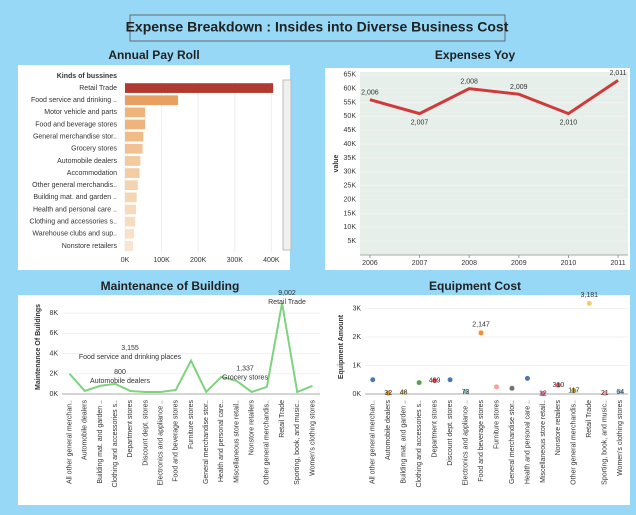 The image size is (636, 515). I want to click on value-label: 117, so click(573, 391).